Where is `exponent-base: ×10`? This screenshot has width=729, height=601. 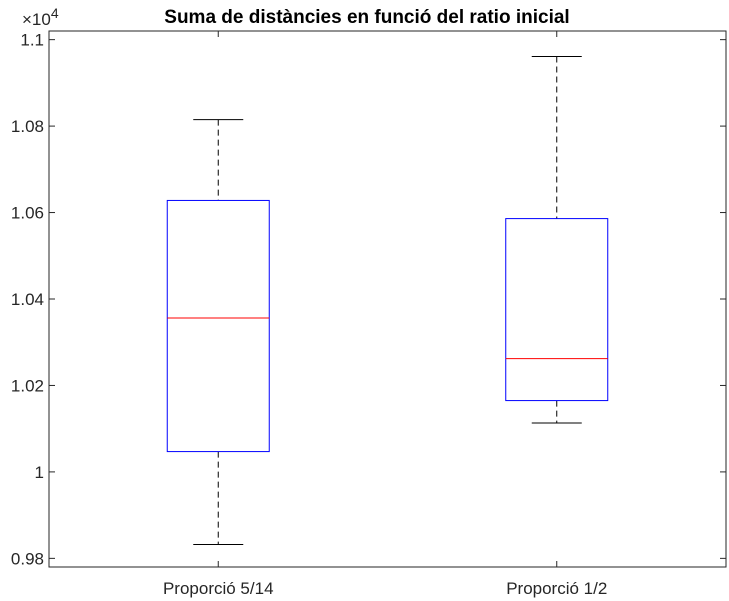
exponent-base: ×10 is located at coordinates (36, 19).